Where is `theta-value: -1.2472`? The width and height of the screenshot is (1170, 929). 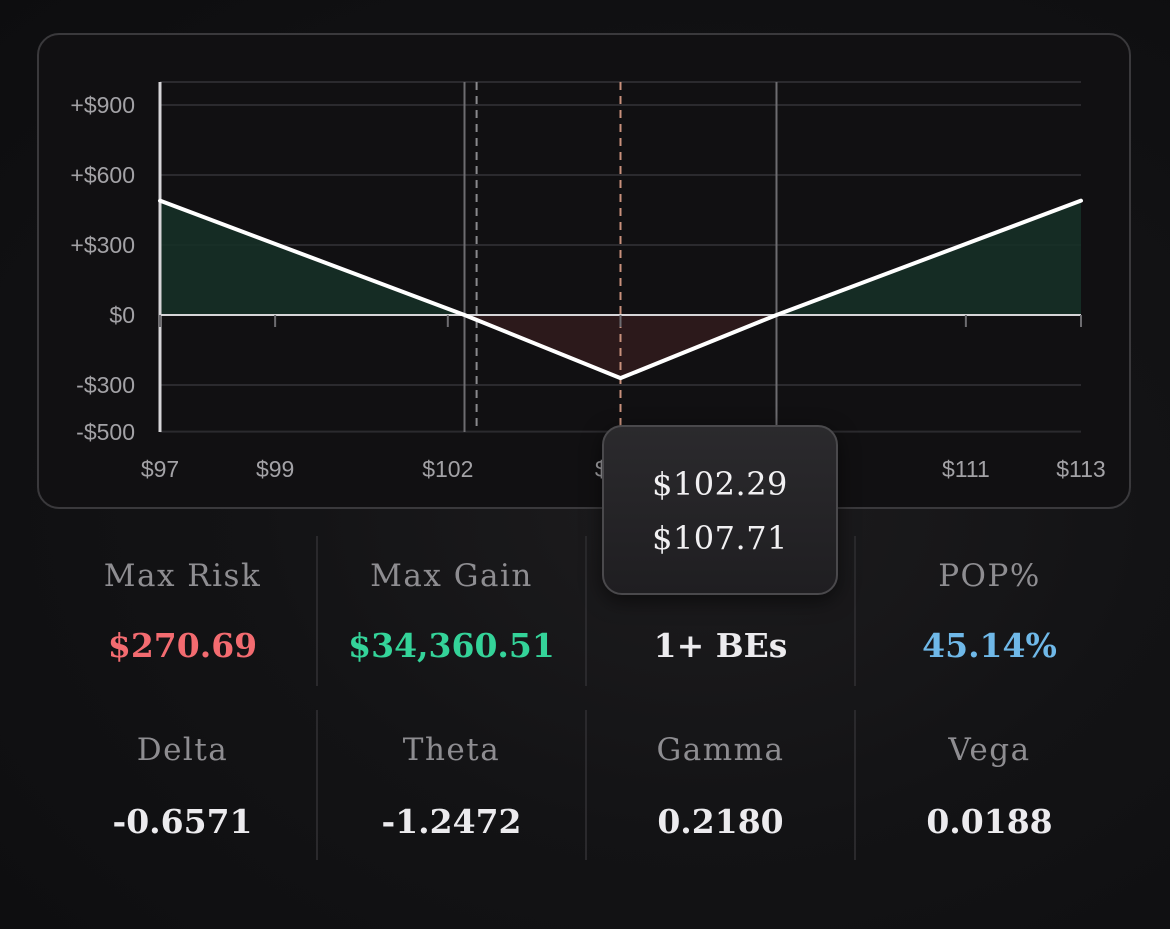
theta-value: -1.2472 is located at coordinates (451, 821).